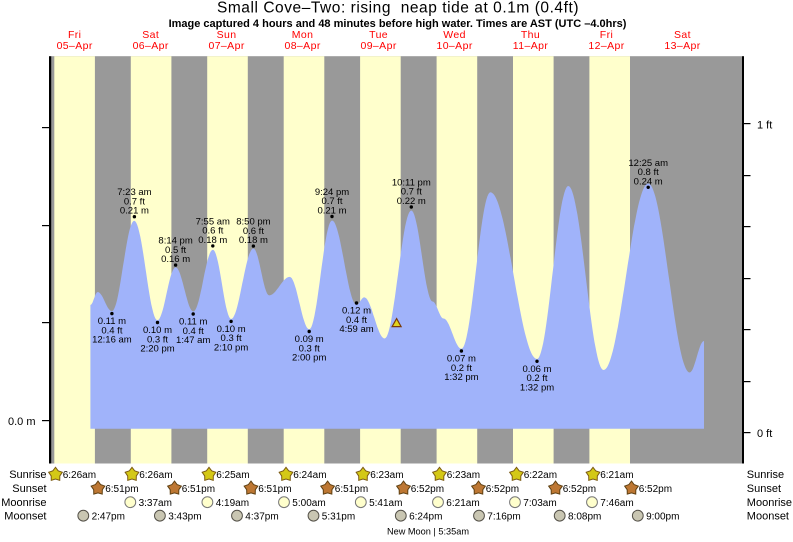 The image size is (793, 542). I want to click on svg-text: 0.0 m, so click(22, 422).